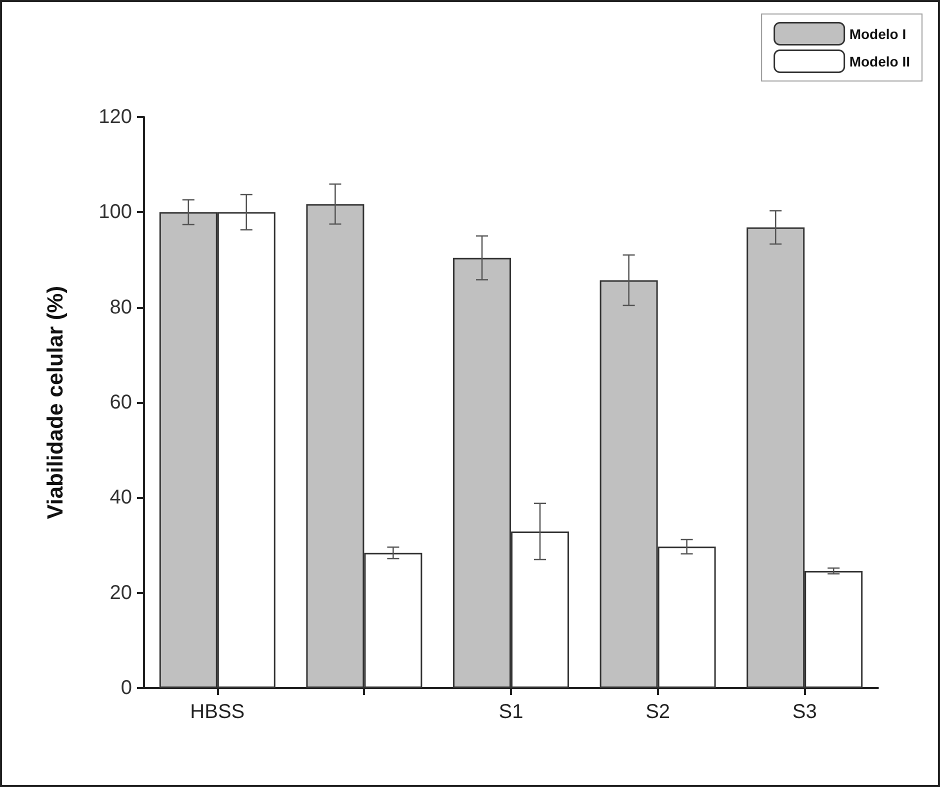 This screenshot has height=787, width=940. What do you see at coordinates (115, 117) in the screenshot?
I see `y-tick-label: 120` at bounding box center [115, 117].